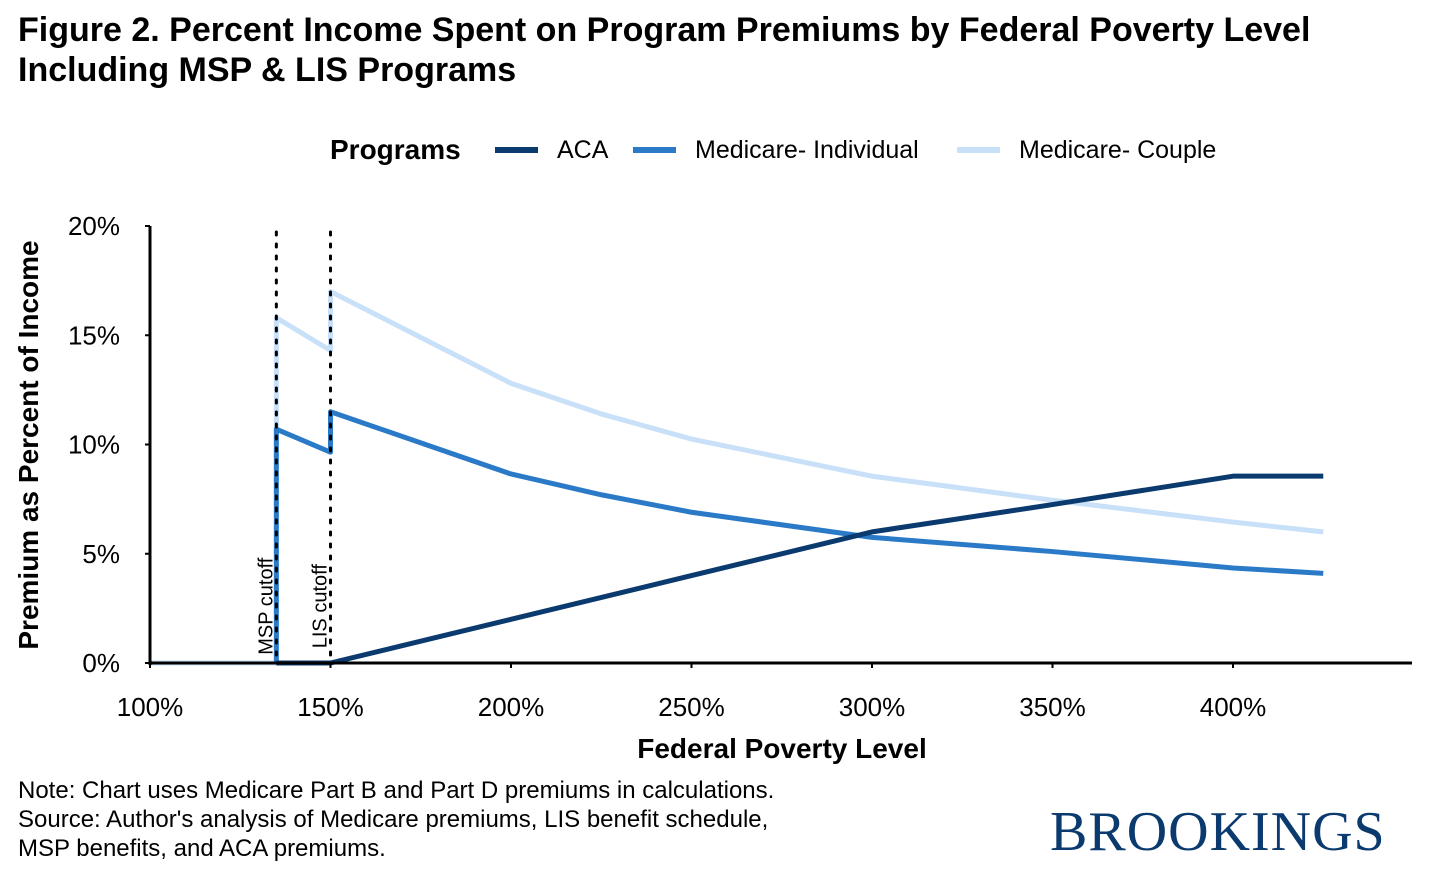 The image size is (1430, 880). Describe the element at coordinates (1052, 707) in the screenshot. I see `x-tick-label: 350%` at that location.